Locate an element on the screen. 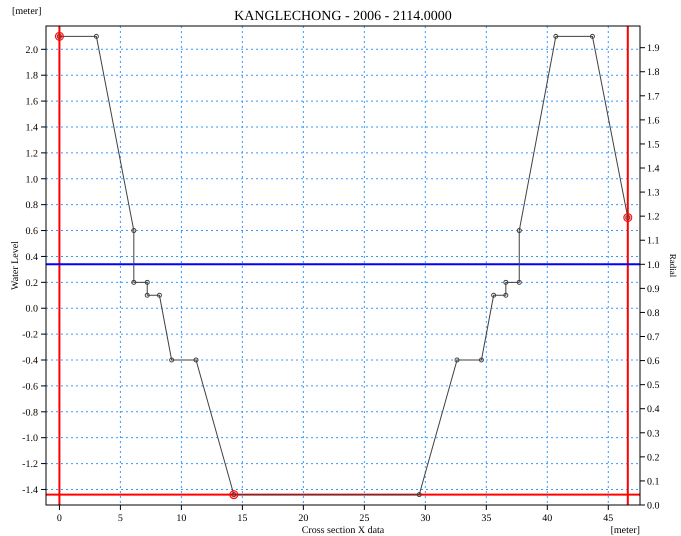 The height and width of the screenshot is (536, 681). y-tick-label: -0.2 is located at coordinates (30, 335).